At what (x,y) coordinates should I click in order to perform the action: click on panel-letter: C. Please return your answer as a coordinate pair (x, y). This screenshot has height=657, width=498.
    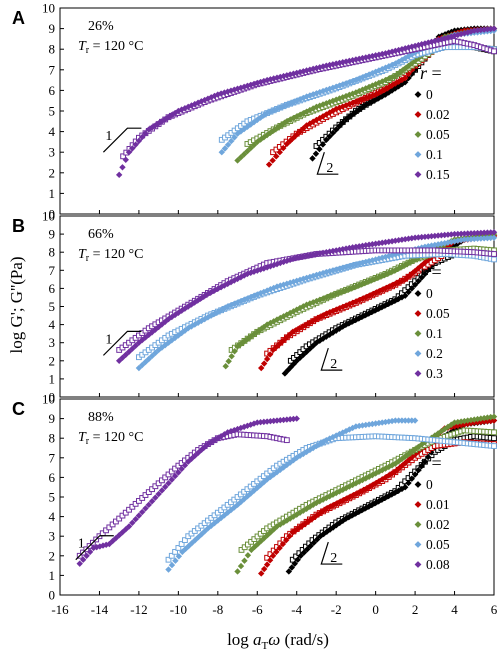
    Looking at the image, I should click on (18, 409).